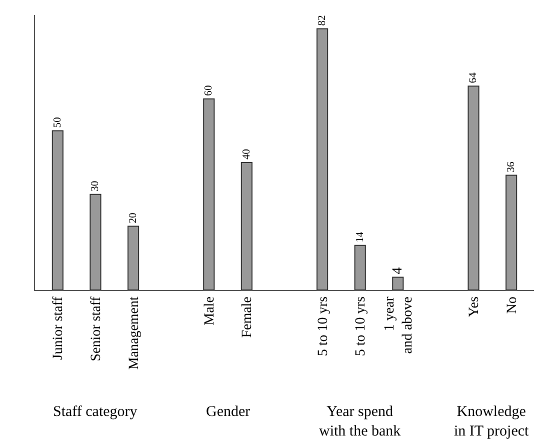 This screenshot has width=554, height=440. What do you see at coordinates (512, 305) in the screenshot?
I see `x-tick-label: No` at bounding box center [512, 305].